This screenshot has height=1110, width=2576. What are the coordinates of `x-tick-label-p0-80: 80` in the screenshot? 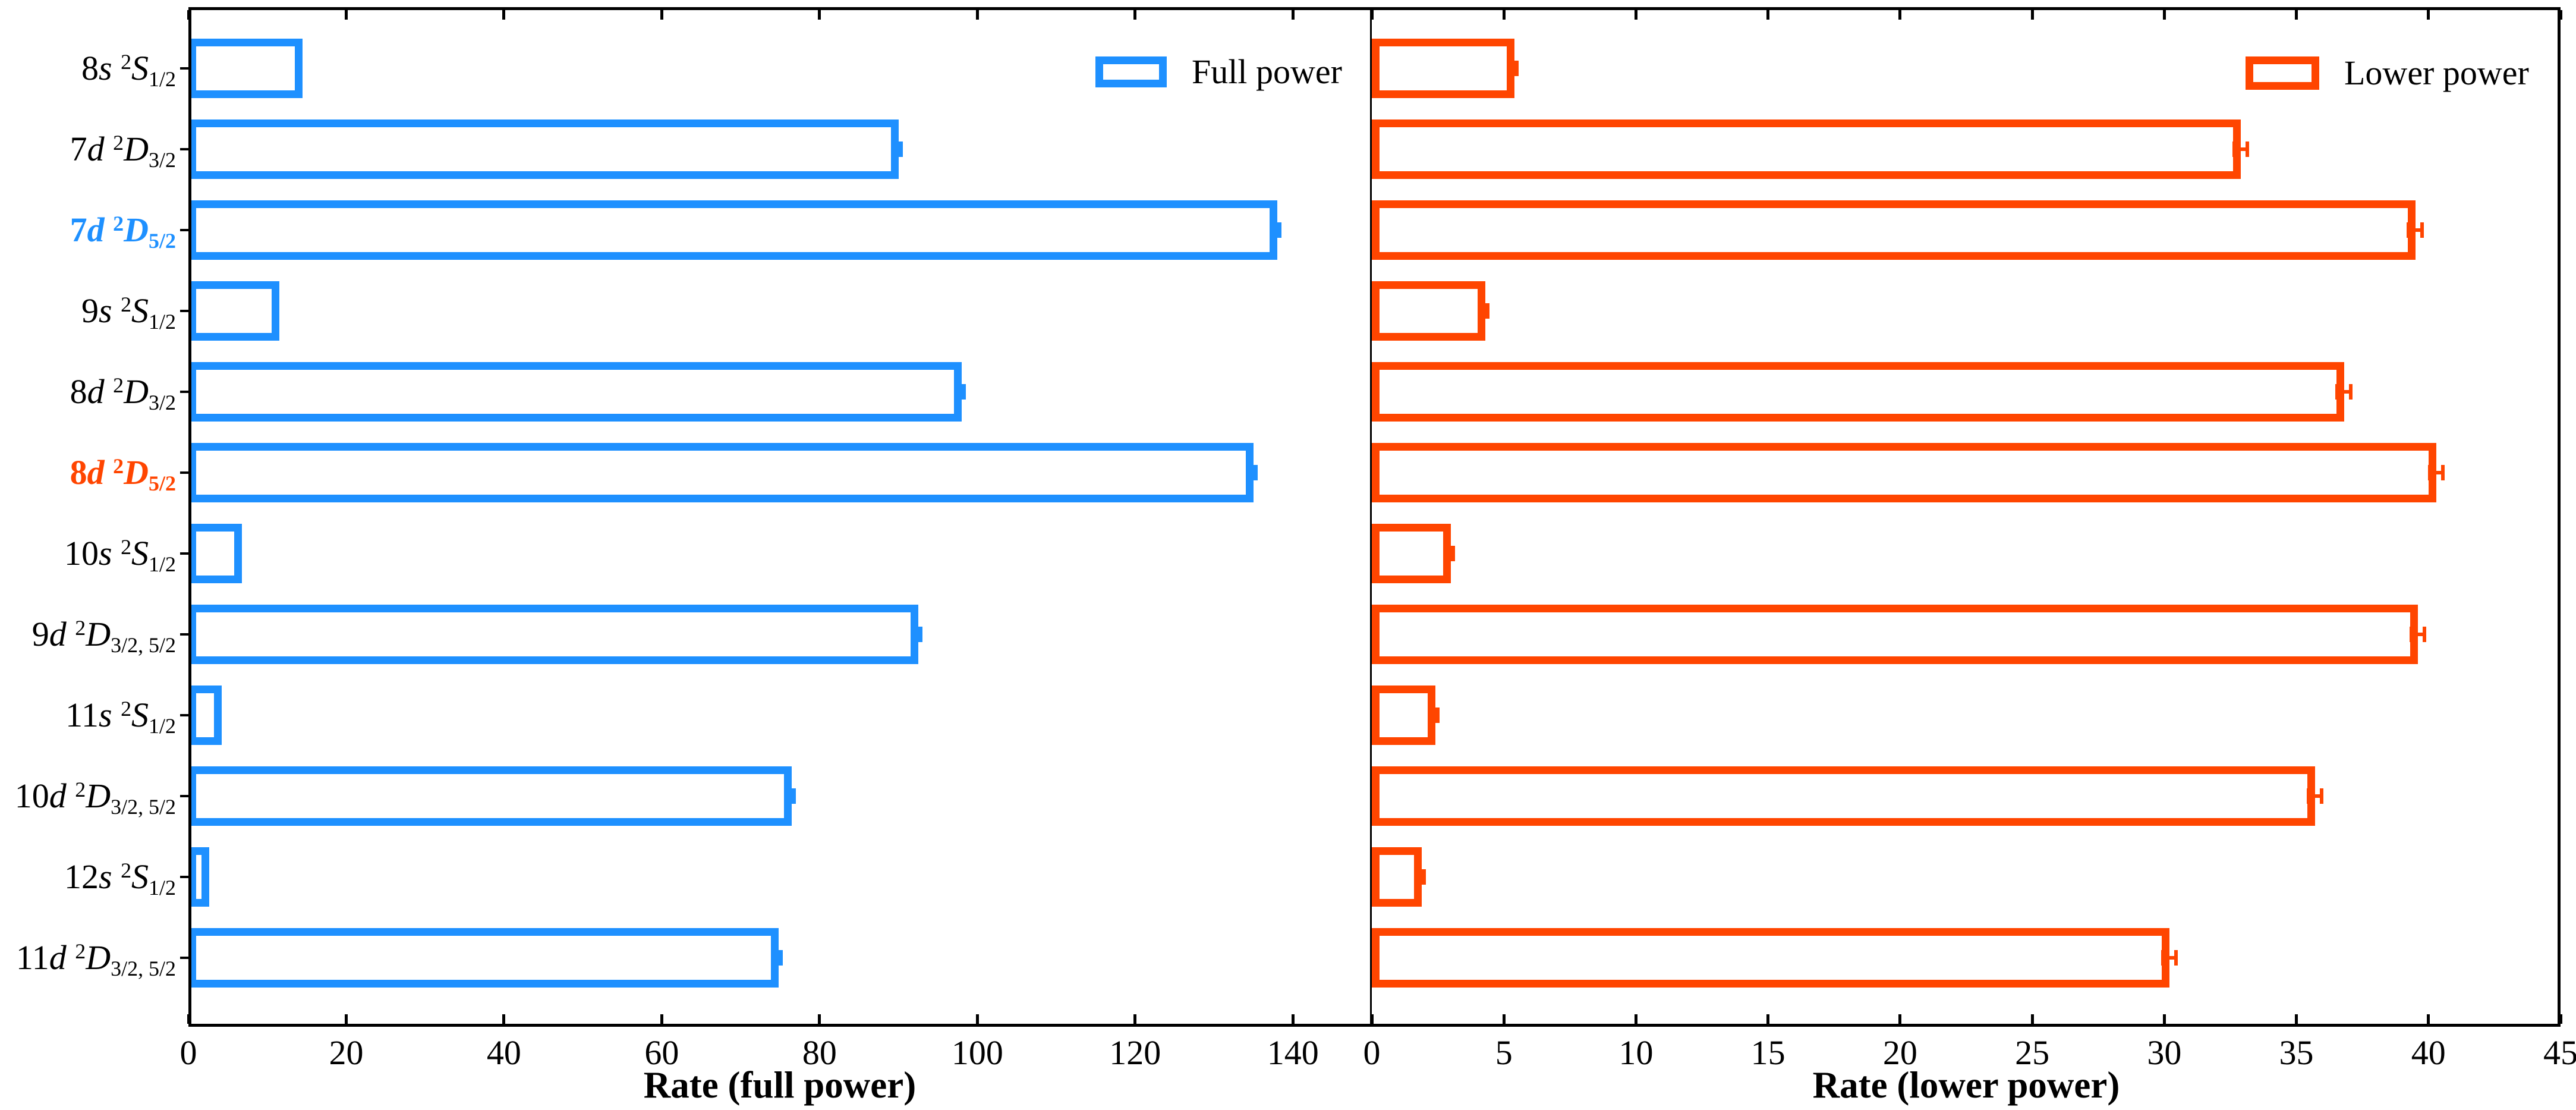 It's located at (819, 1052).